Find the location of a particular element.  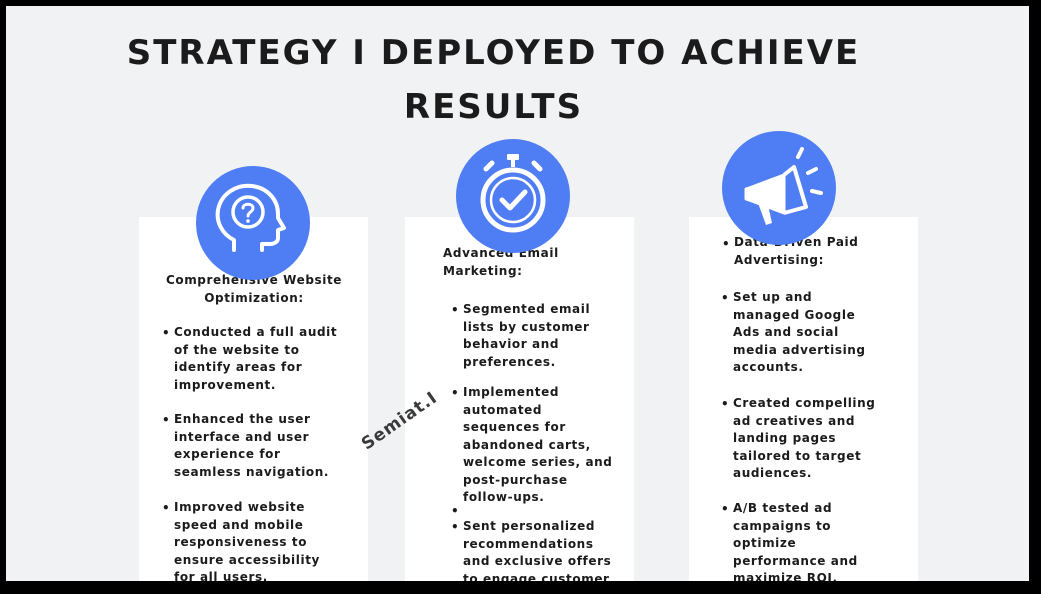

card-heading-line: Comprehensive Website is located at coordinates (254, 280).